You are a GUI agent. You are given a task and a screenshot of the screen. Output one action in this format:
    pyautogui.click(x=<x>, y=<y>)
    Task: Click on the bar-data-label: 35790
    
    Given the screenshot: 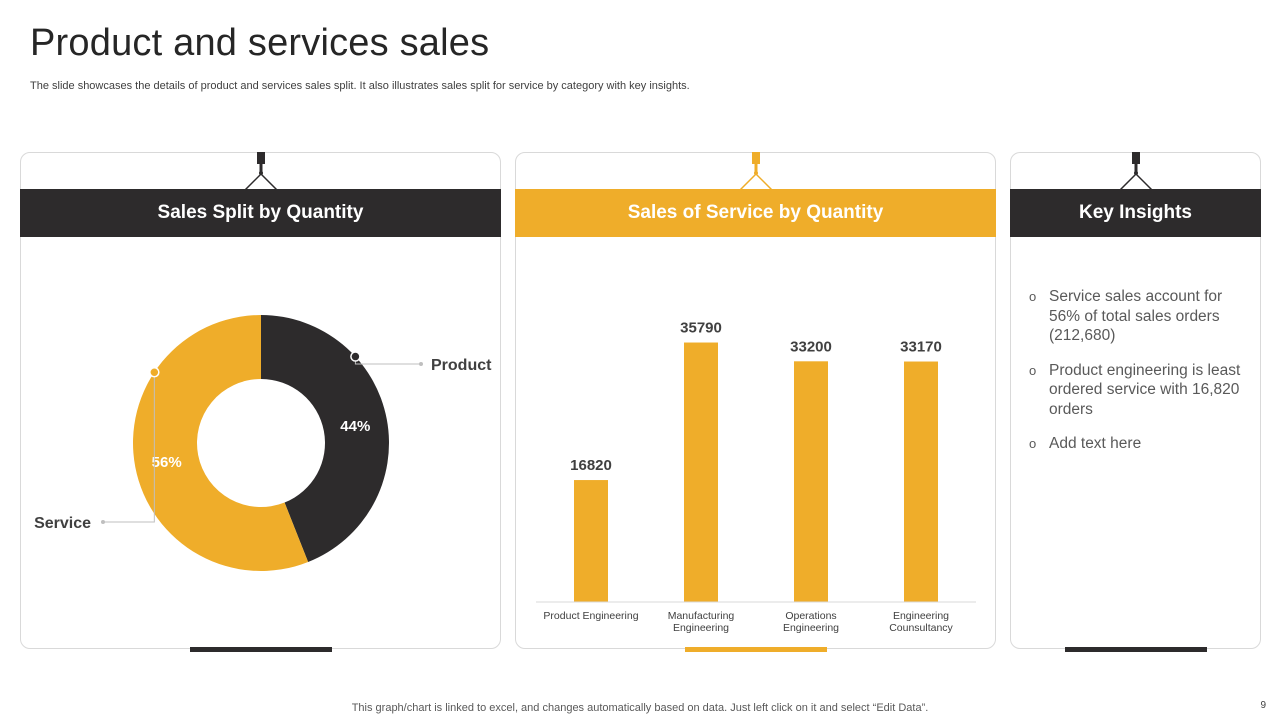 What is the action you would take?
    pyautogui.click(x=701, y=328)
    